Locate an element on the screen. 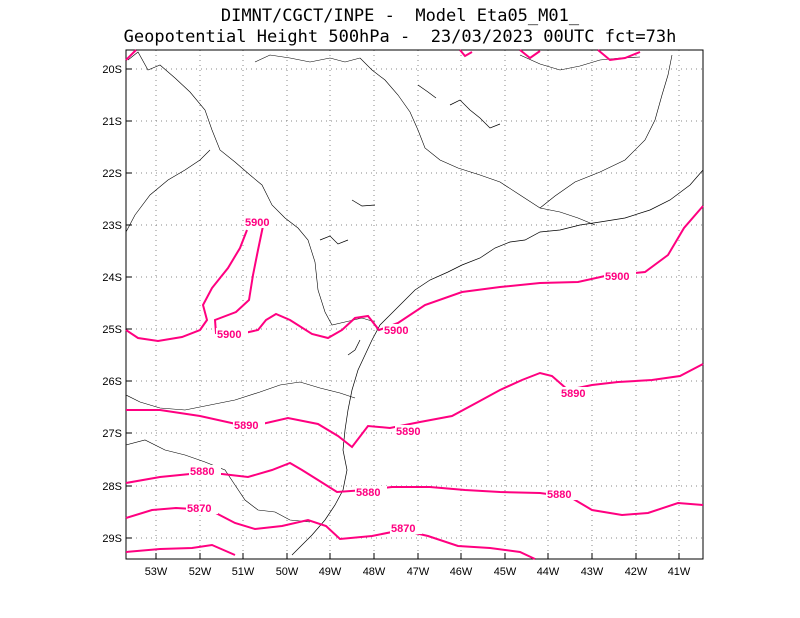 This screenshot has width=800, height=618. lon-tick-label: 51W is located at coordinates (243, 572).